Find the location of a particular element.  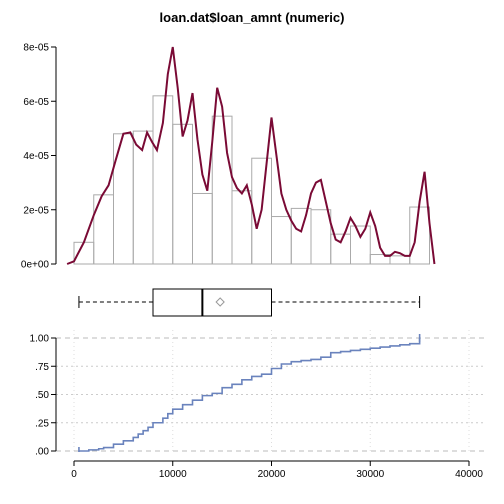

ecdf-y-tick-label: 1.00 is located at coordinates (40, 339).